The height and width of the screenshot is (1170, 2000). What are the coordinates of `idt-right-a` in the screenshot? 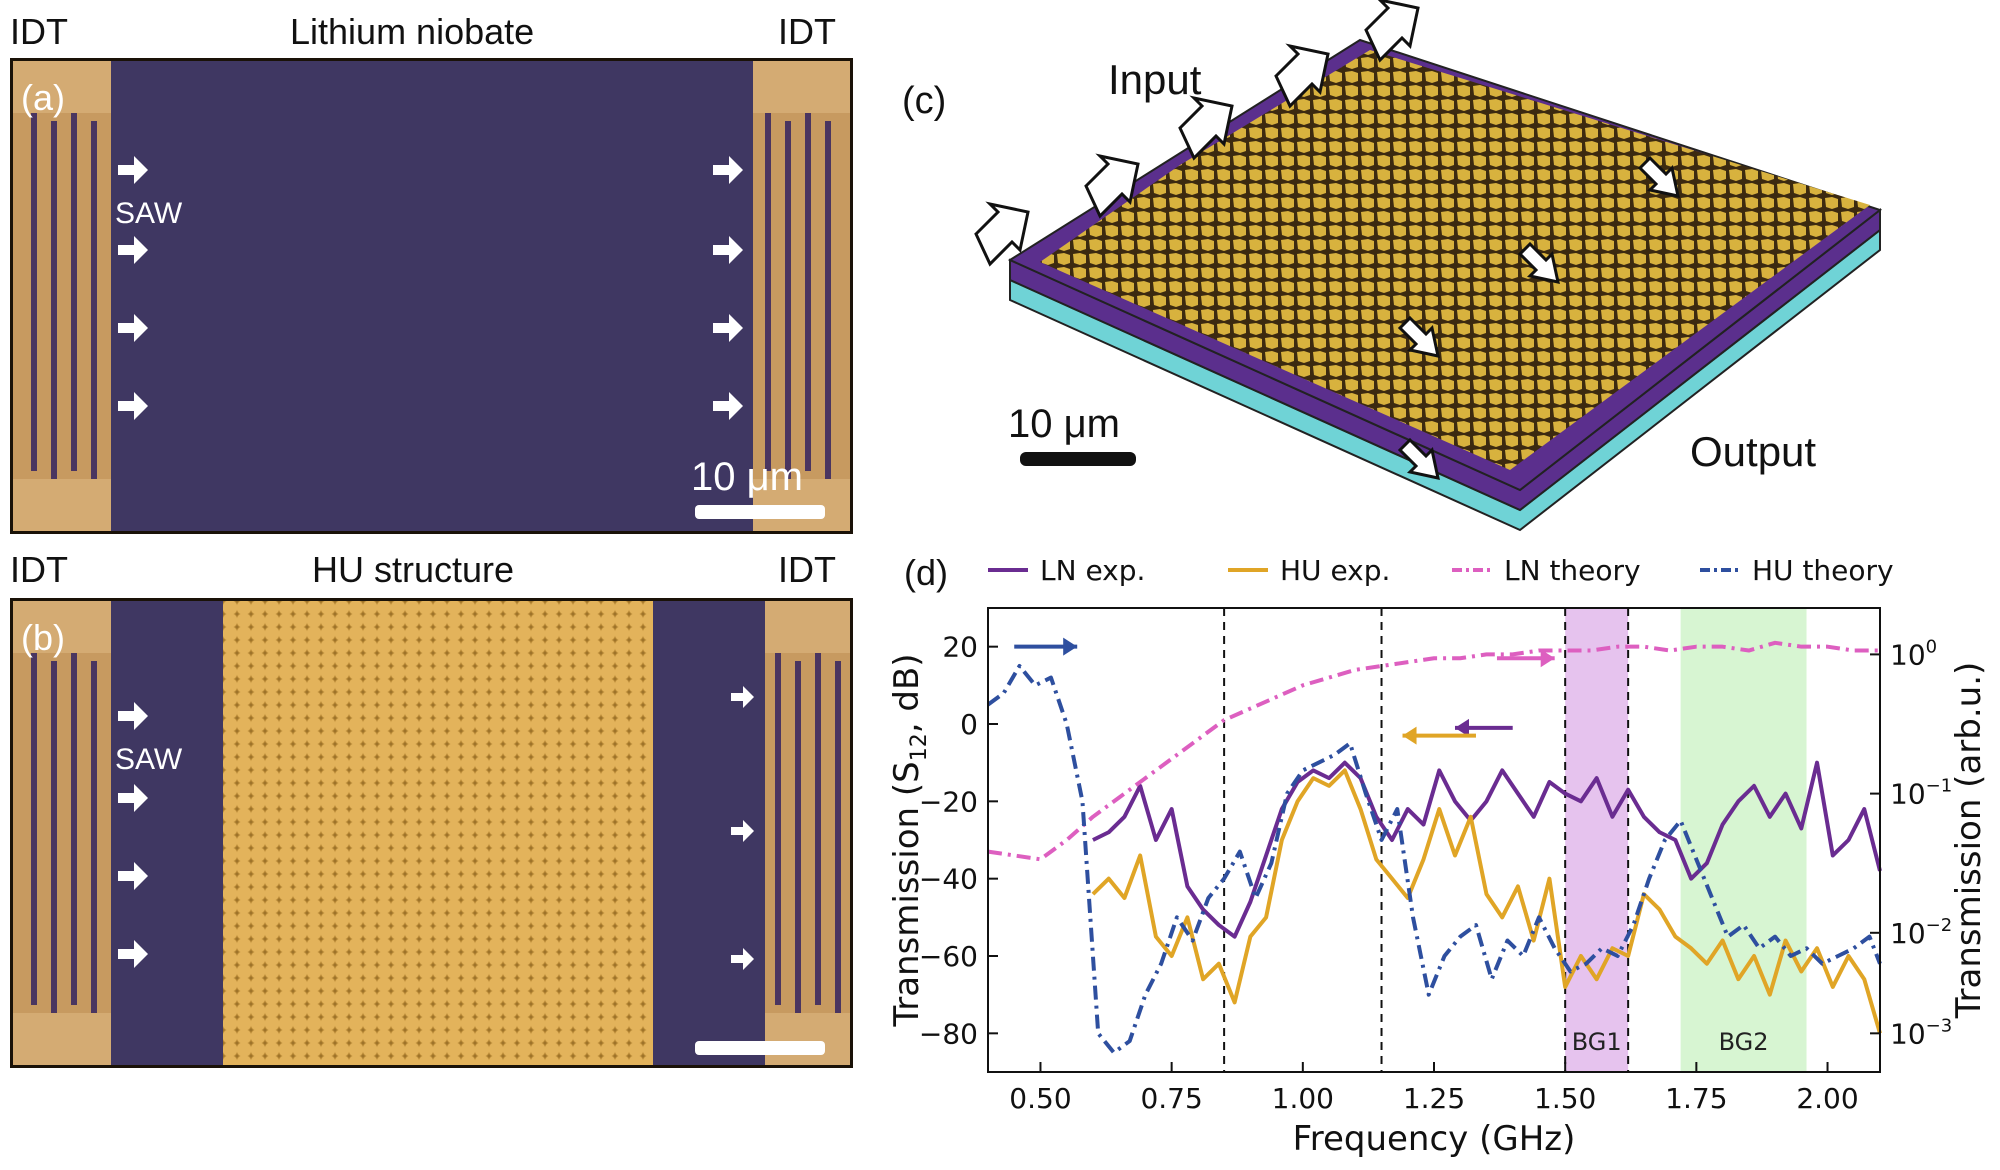 It's located at (801, 296).